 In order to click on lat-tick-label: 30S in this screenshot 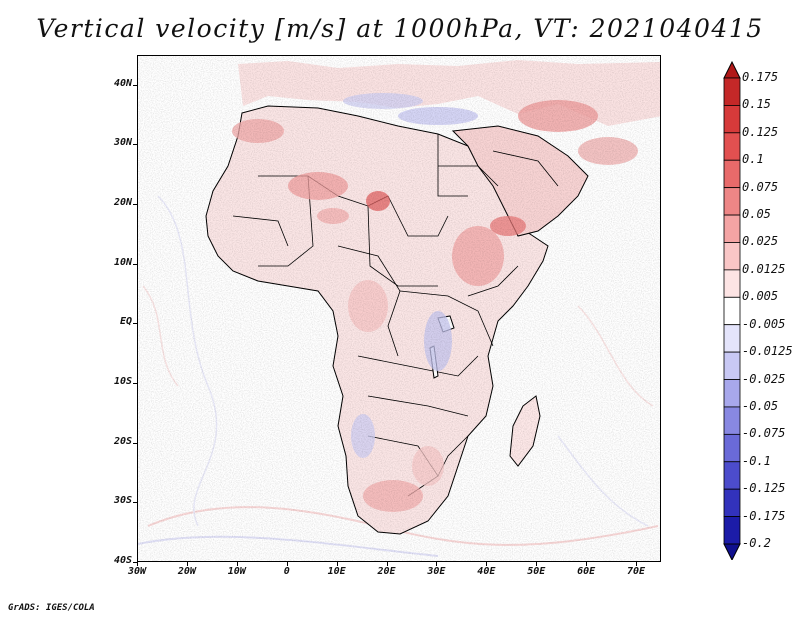, I will do `click(122, 501)`.